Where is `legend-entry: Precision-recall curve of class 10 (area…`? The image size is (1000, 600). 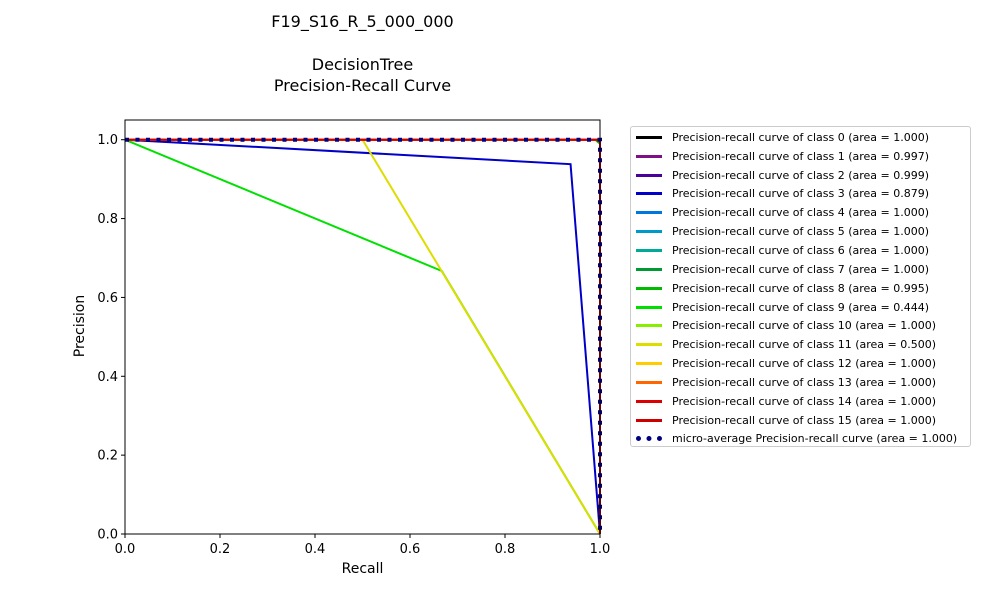
legend-entry: Precision-recall curve of class 10 (area… is located at coordinates (800, 325).